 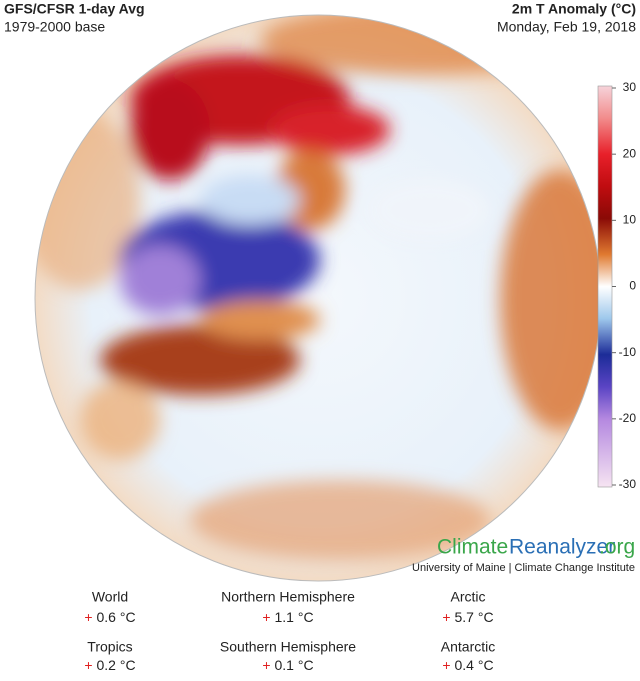 I want to click on colorbar-tick-label: 0, so click(x=632, y=286).